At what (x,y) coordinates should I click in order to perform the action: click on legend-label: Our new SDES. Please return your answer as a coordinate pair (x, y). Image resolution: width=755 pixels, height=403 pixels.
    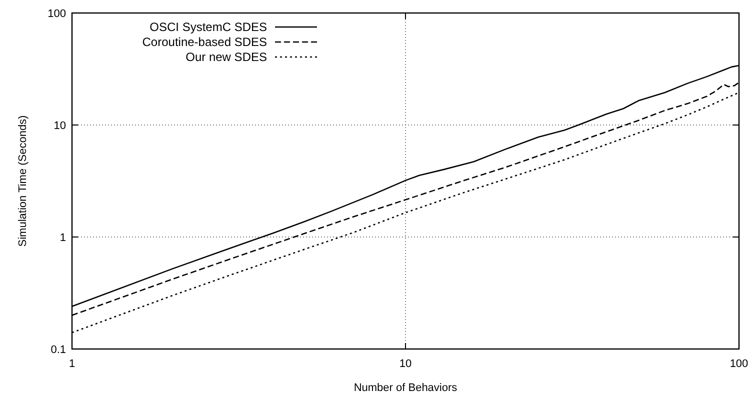
    Looking at the image, I should click on (226, 57).